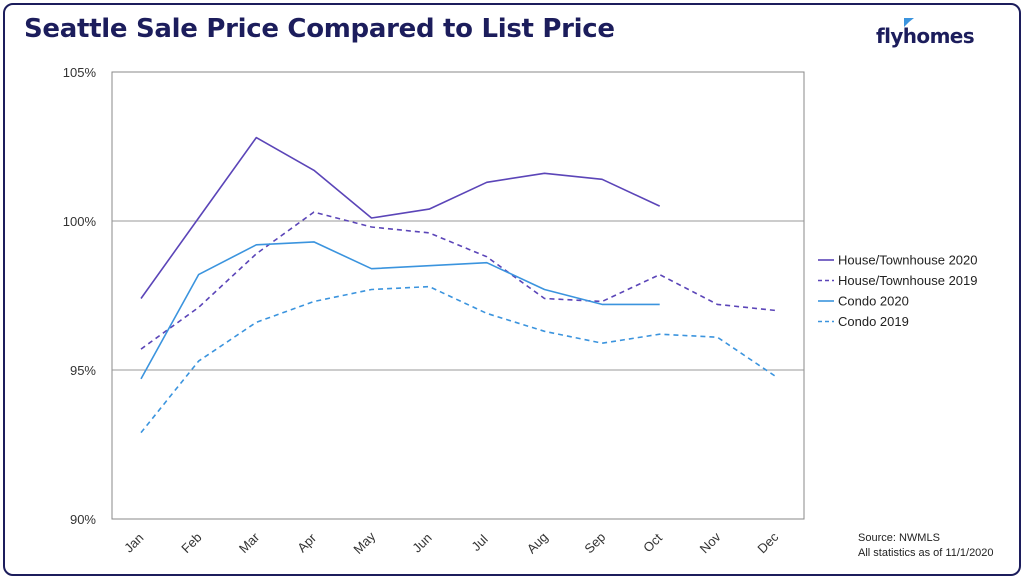 Image resolution: width=1024 pixels, height=579 pixels. I want to click on x-tick-label: Dec, so click(767, 542).